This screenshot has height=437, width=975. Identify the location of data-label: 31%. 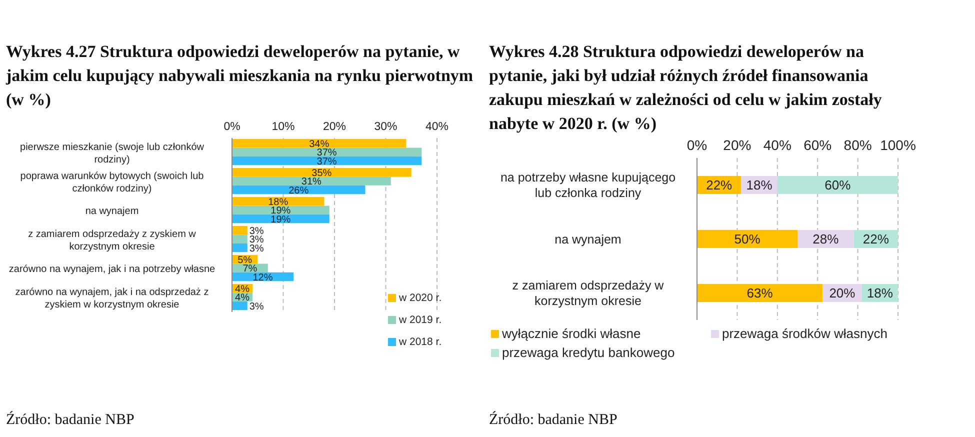
(311, 182).